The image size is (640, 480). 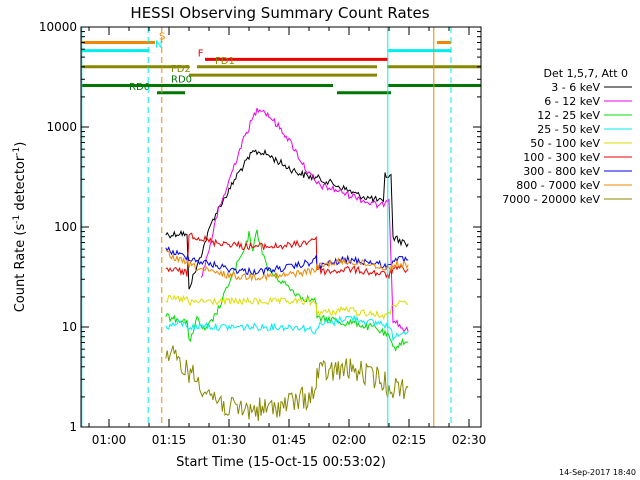 I want to click on legend-entry-label: 7000 - 20000 keV, so click(x=551, y=199).